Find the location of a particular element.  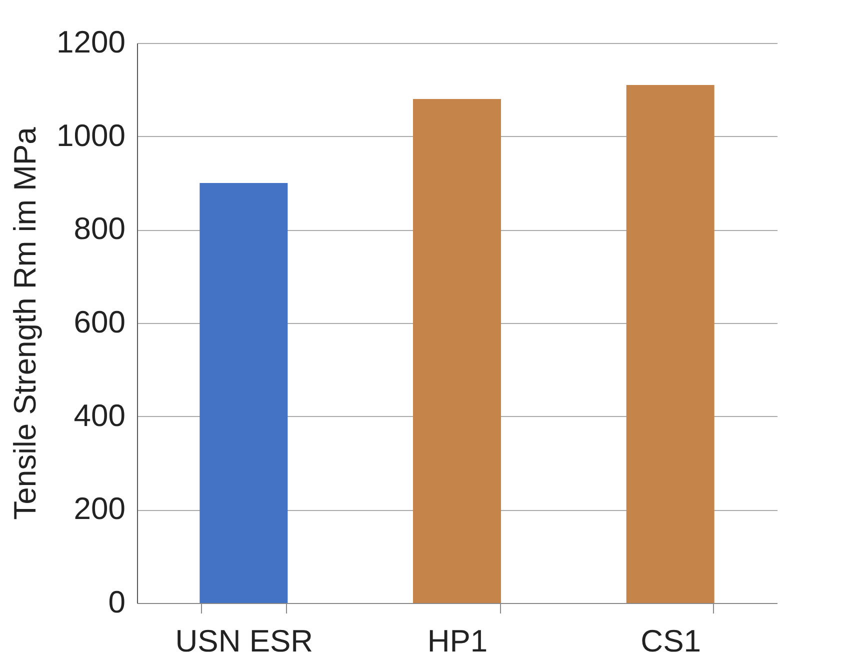

y-tick-label: 600 is located at coordinates (100, 322).